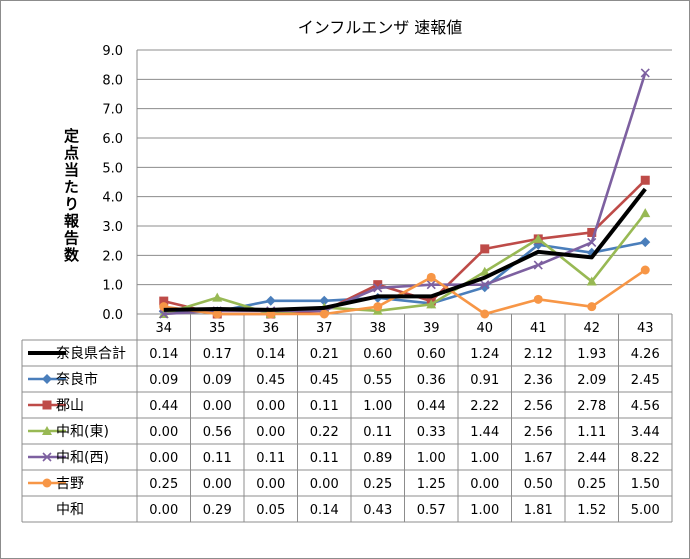 The height and width of the screenshot is (559, 690). What do you see at coordinates (645, 458) in the screenshot?
I see `table-cell: 8.22` at bounding box center [645, 458].